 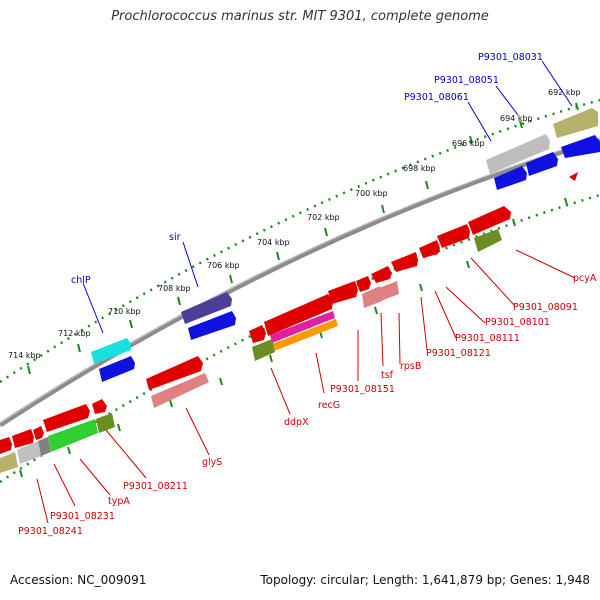 I want to click on gene-label: pcyA, so click(x=585, y=278).